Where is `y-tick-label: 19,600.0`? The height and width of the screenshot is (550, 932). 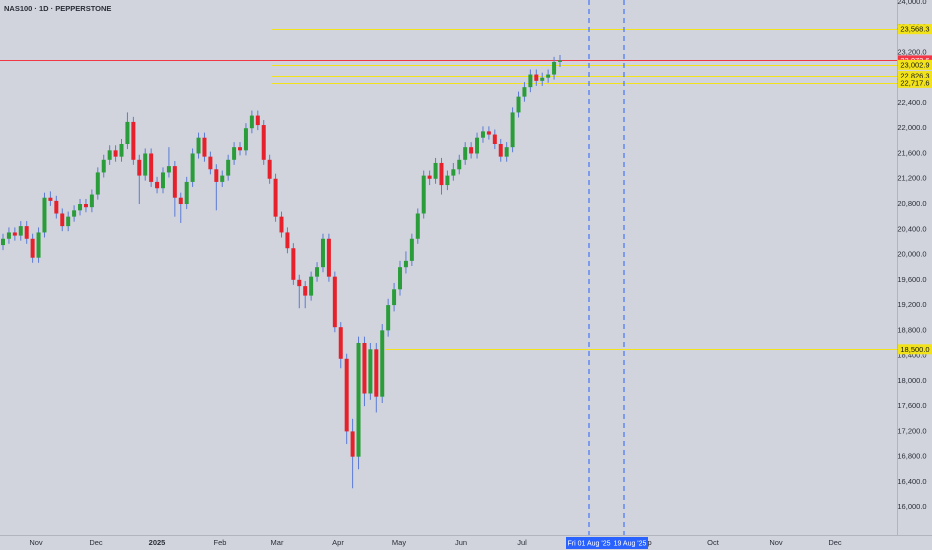
y-tick-label: 19,600.0 is located at coordinates (911, 279).